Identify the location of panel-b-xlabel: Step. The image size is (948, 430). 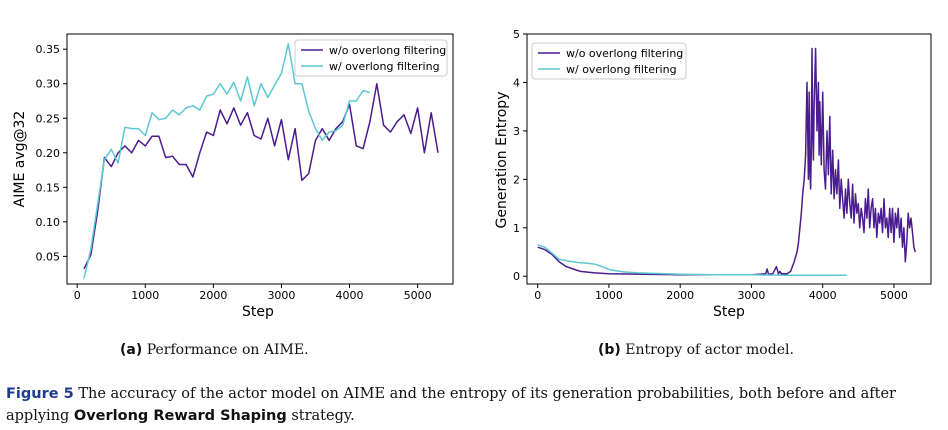
(729, 312).